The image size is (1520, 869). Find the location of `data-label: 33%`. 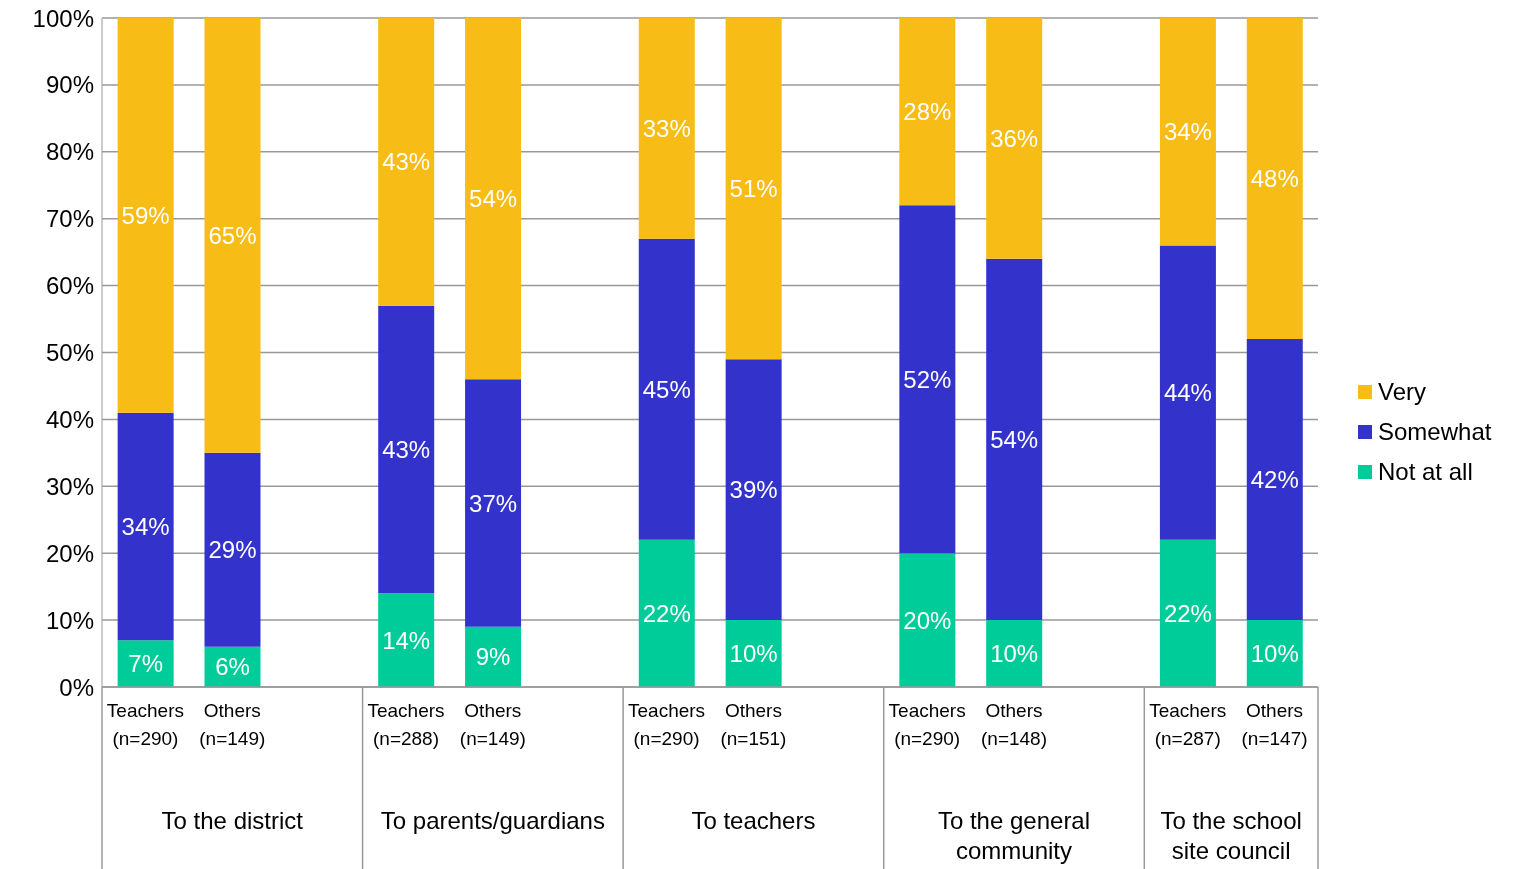

data-label: 33% is located at coordinates (666, 128).